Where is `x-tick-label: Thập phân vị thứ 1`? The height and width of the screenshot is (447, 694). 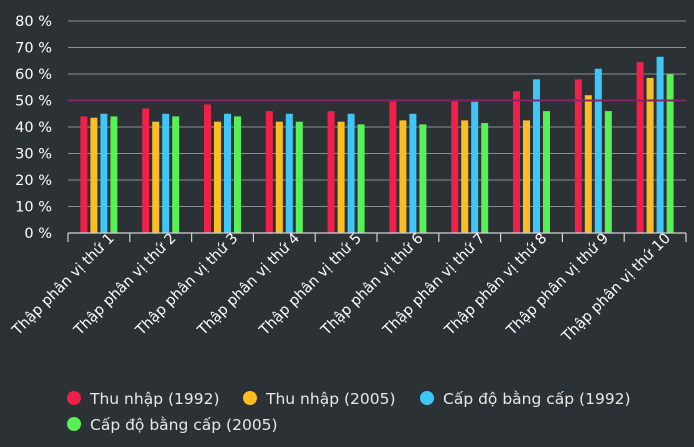 x-tick-label: Thập phân vị thứ 1 is located at coordinates (63, 285).